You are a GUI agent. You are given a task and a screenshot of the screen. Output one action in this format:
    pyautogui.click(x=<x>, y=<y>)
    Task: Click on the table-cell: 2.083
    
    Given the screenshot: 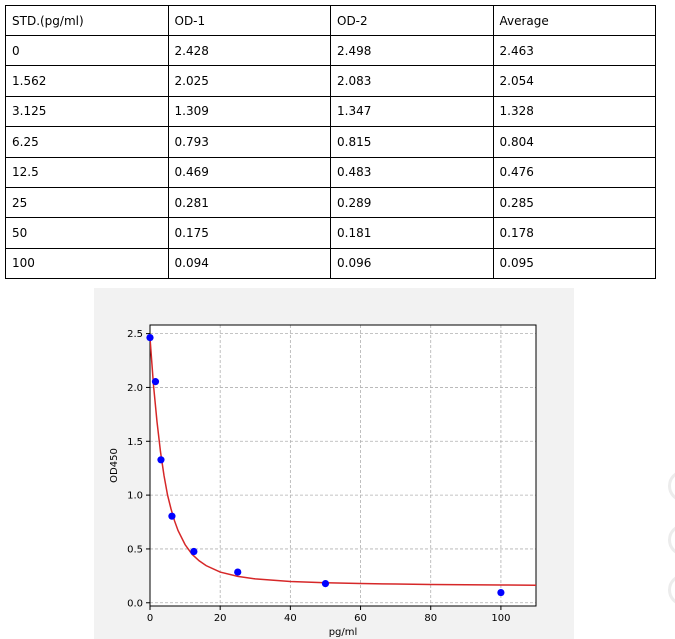 What is the action you would take?
    pyautogui.click(x=412, y=81)
    